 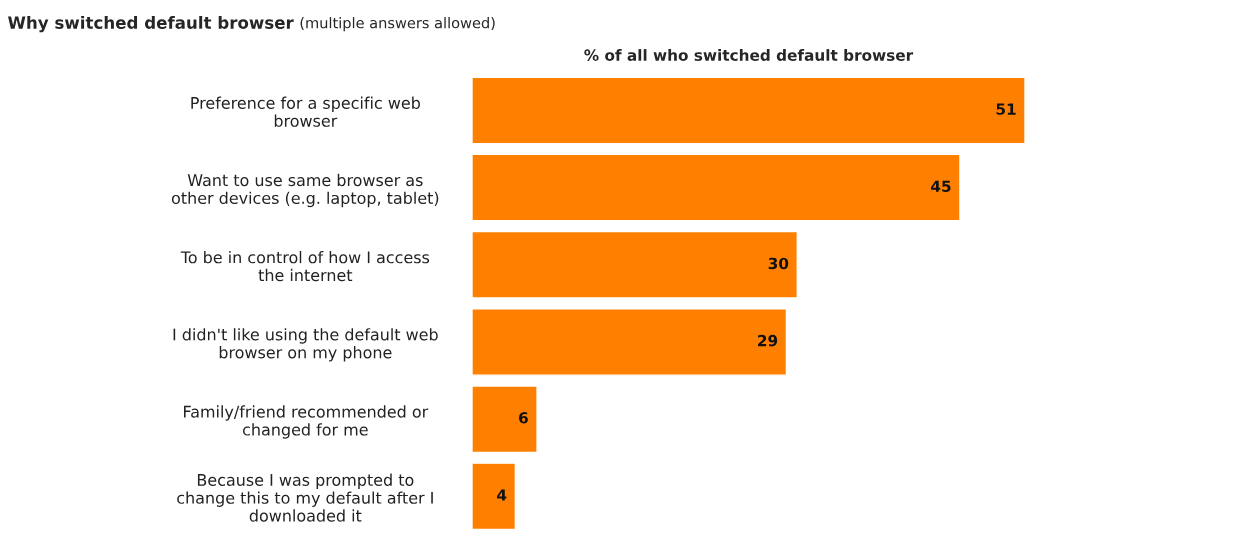 I want to click on y-tick-label: Family/friend recommended or changed for me, so click(x=306, y=422).